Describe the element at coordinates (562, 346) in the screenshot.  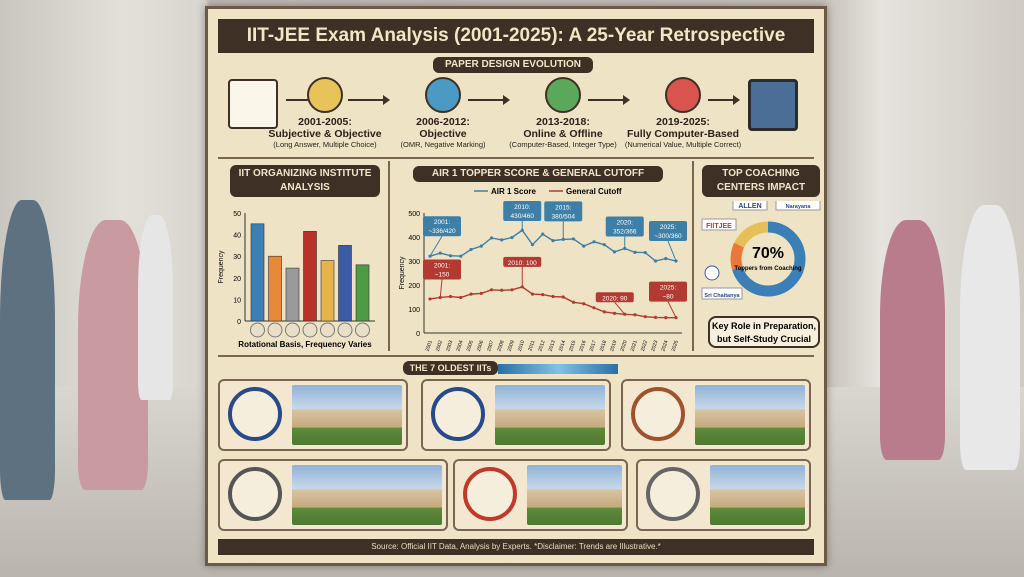
I see `x-tick-label: 2014` at that location.